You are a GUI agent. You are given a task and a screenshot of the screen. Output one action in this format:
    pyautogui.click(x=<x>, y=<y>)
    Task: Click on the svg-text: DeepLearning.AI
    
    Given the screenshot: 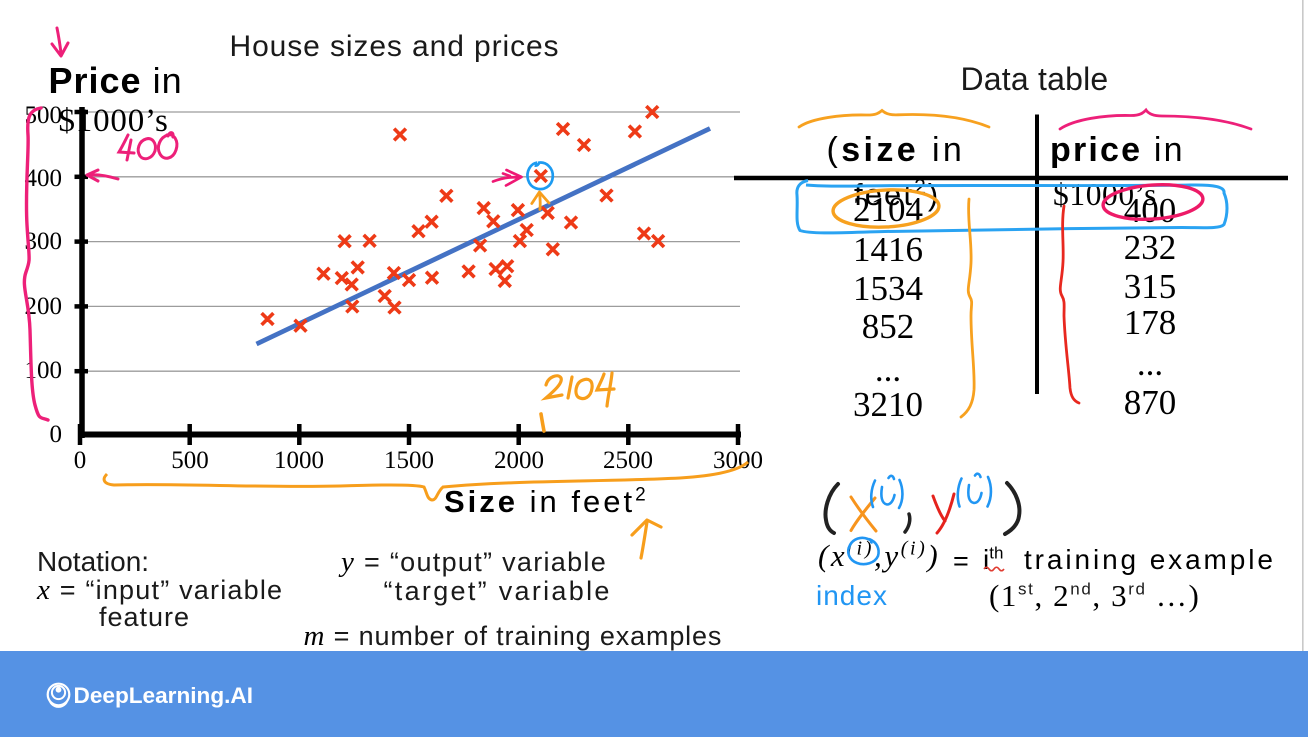 What is the action you would take?
    pyautogui.click(x=164, y=695)
    